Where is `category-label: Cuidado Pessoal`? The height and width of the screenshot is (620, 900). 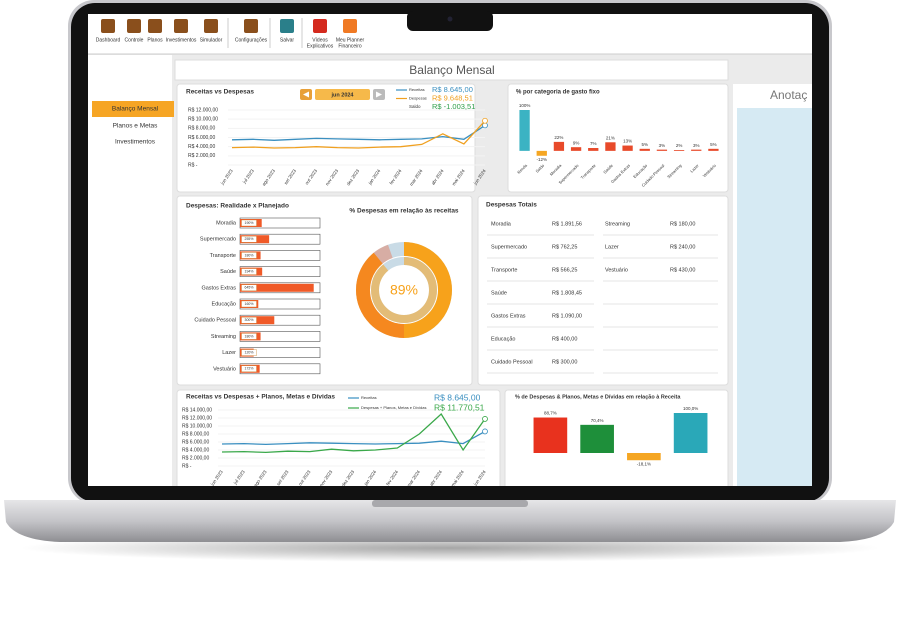
category-label: Cuidado Pessoal is located at coordinates (215, 321).